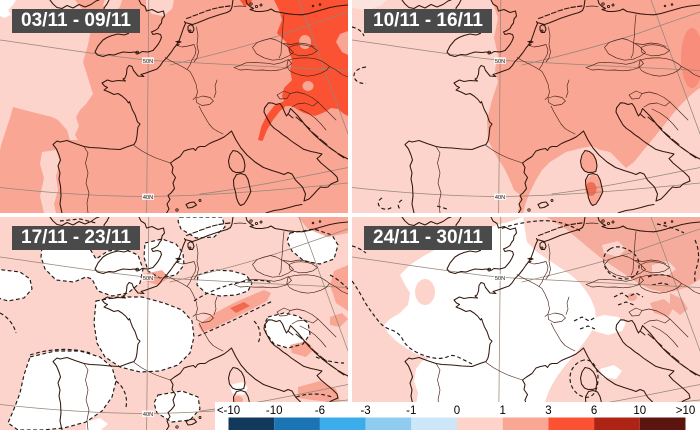 This screenshot has width=700, height=435. What do you see at coordinates (548, 411) in the screenshot?
I see `svg-text: 3` at bounding box center [548, 411].